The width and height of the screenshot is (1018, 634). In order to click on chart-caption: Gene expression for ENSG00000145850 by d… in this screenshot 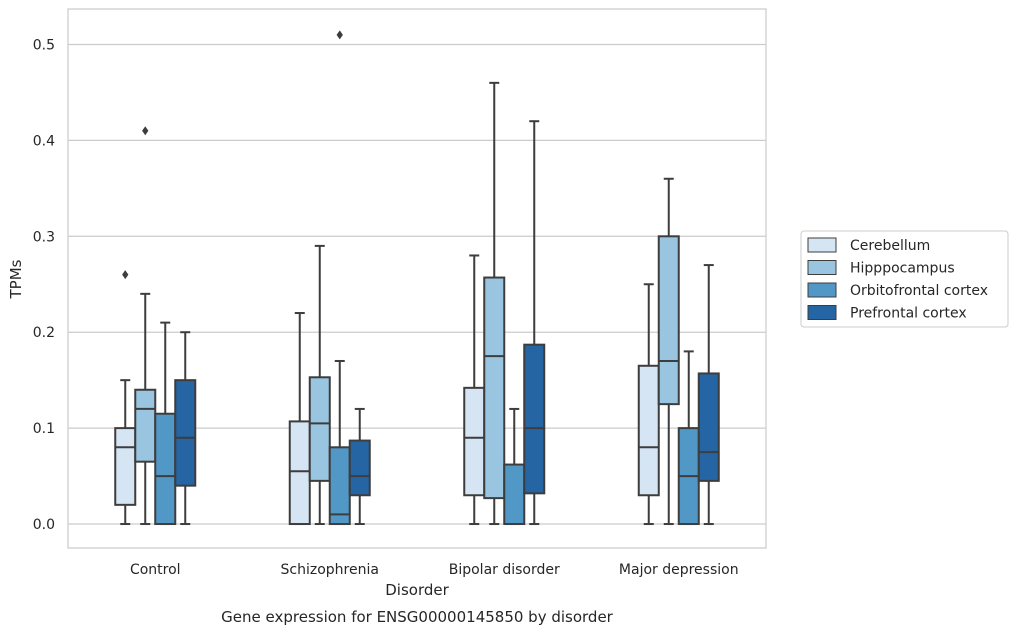, I will do `click(417, 617)`.